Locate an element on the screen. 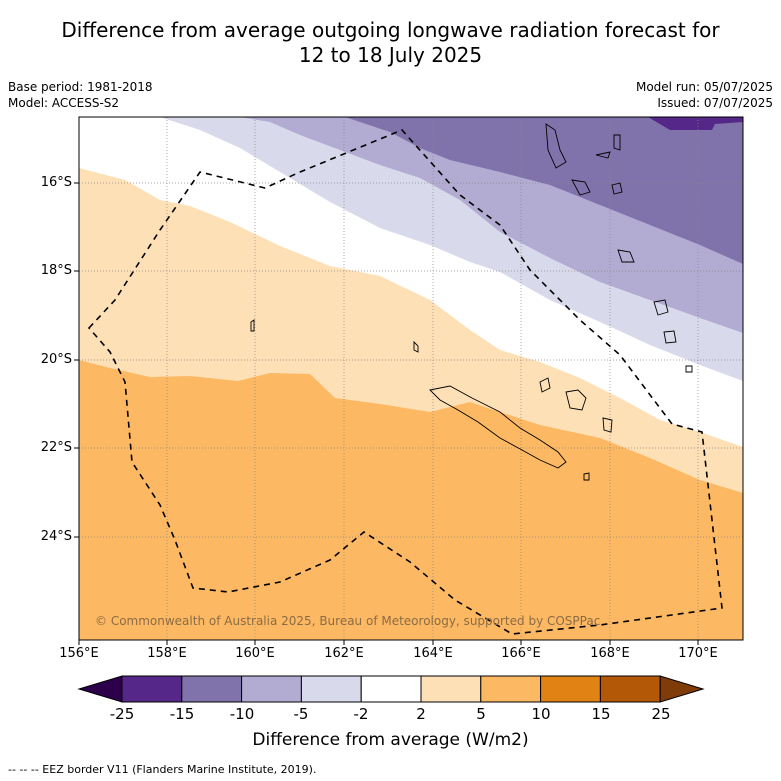  colorbar-label: -25 is located at coordinates (122, 714).